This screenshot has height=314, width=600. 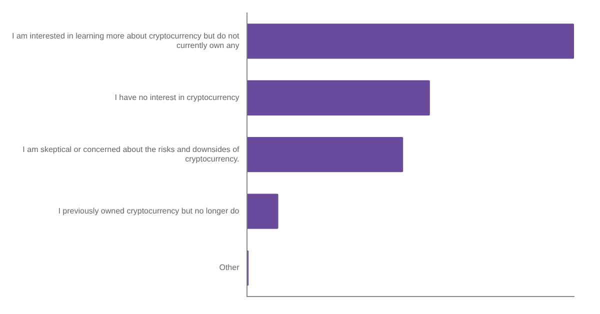 I want to click on y-tick-label: I am interested in learning more about cryptocurrency but do not currently own any, so click(x=126, y=41).